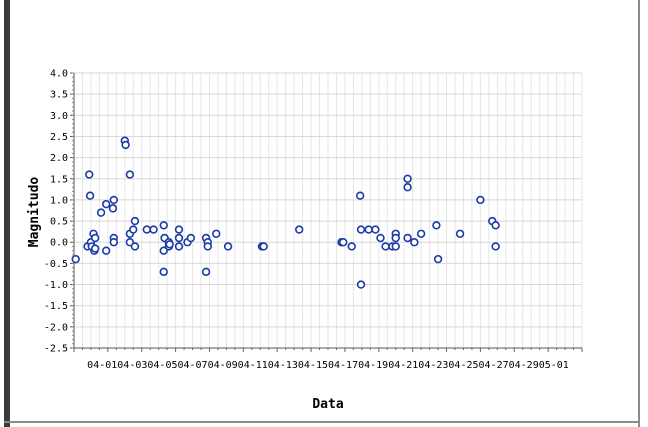  I want to click on y-tick-label: 2.0, so click(59, 158).